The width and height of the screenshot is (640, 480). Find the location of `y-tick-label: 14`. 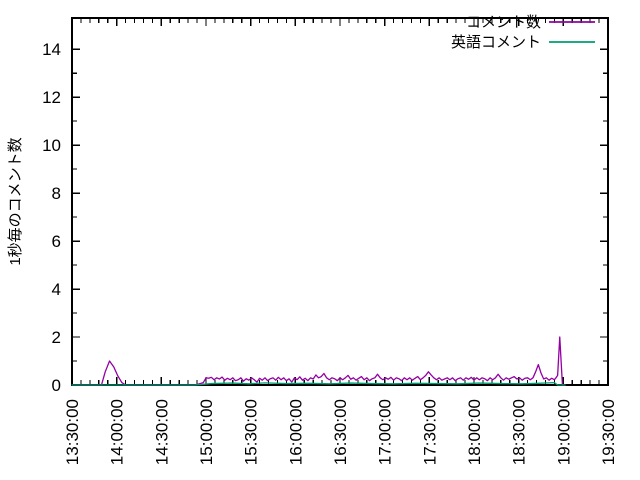

y-tick-label: 14 is located at coordinates (51, 49).